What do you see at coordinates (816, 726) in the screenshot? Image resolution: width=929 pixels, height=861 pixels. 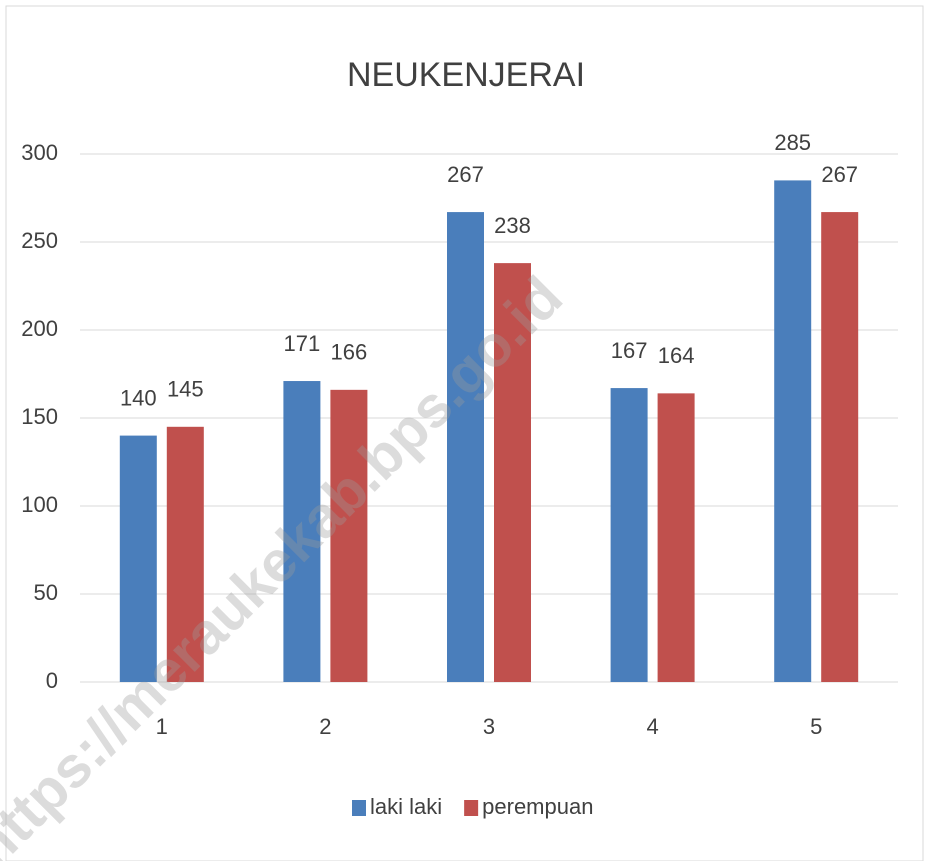 I see `x-tick-label: 5` at bounding box center [816, 726].